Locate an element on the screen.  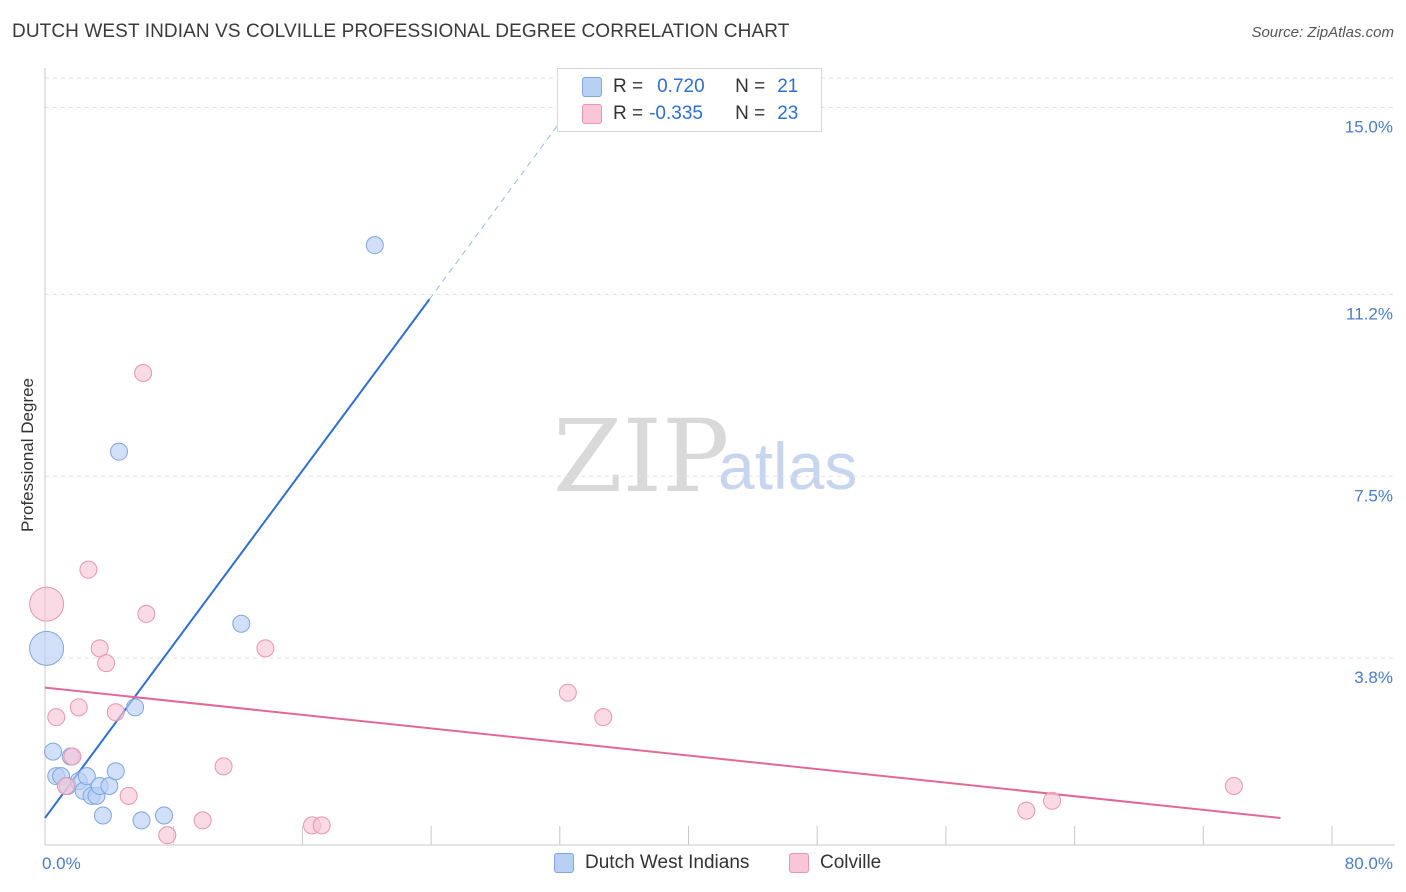
watermark: ZIP atlas is located at coordinates (705, 456).